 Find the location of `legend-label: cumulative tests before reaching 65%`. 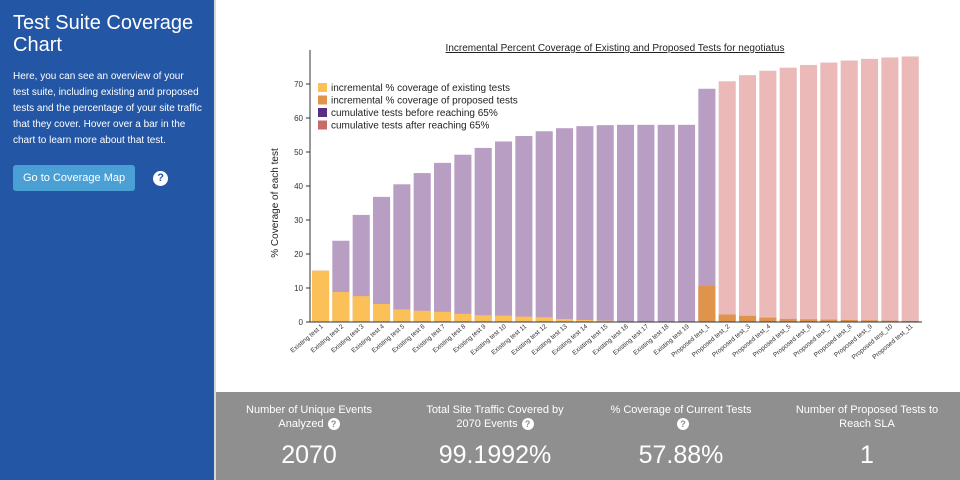

legend-label: cumulative tests before reaching 65% is located at coordinates (414, 113).